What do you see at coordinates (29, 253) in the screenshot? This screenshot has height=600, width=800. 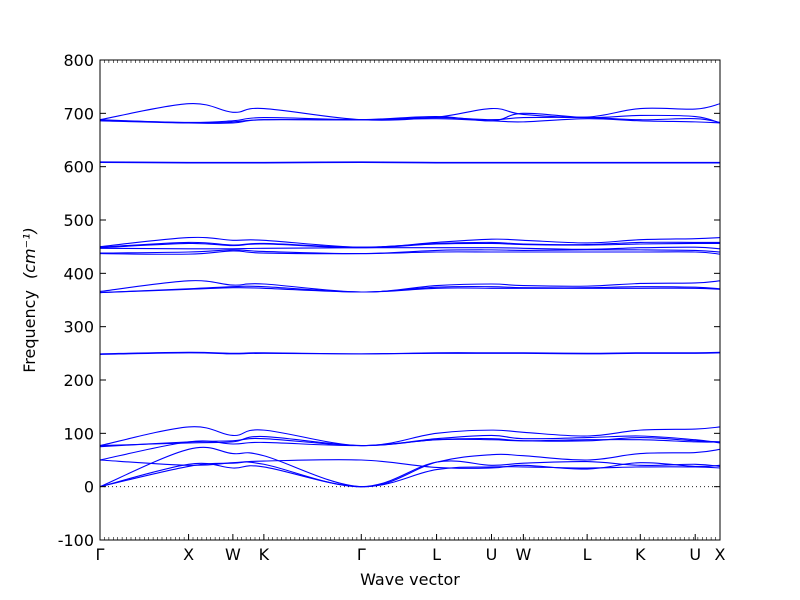 I see `y-axis-label-unit: (cm⁻¹)` at bounding box center [29, 253].